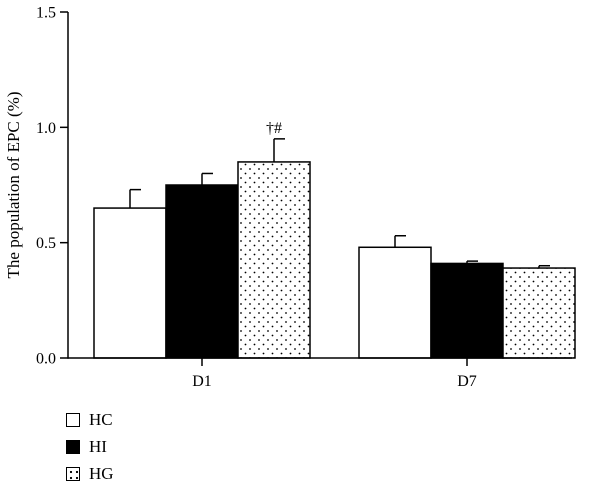 The width and height of the screenshot is (600, 490). I want to click on annotation-label: †#, so click(274, 128).